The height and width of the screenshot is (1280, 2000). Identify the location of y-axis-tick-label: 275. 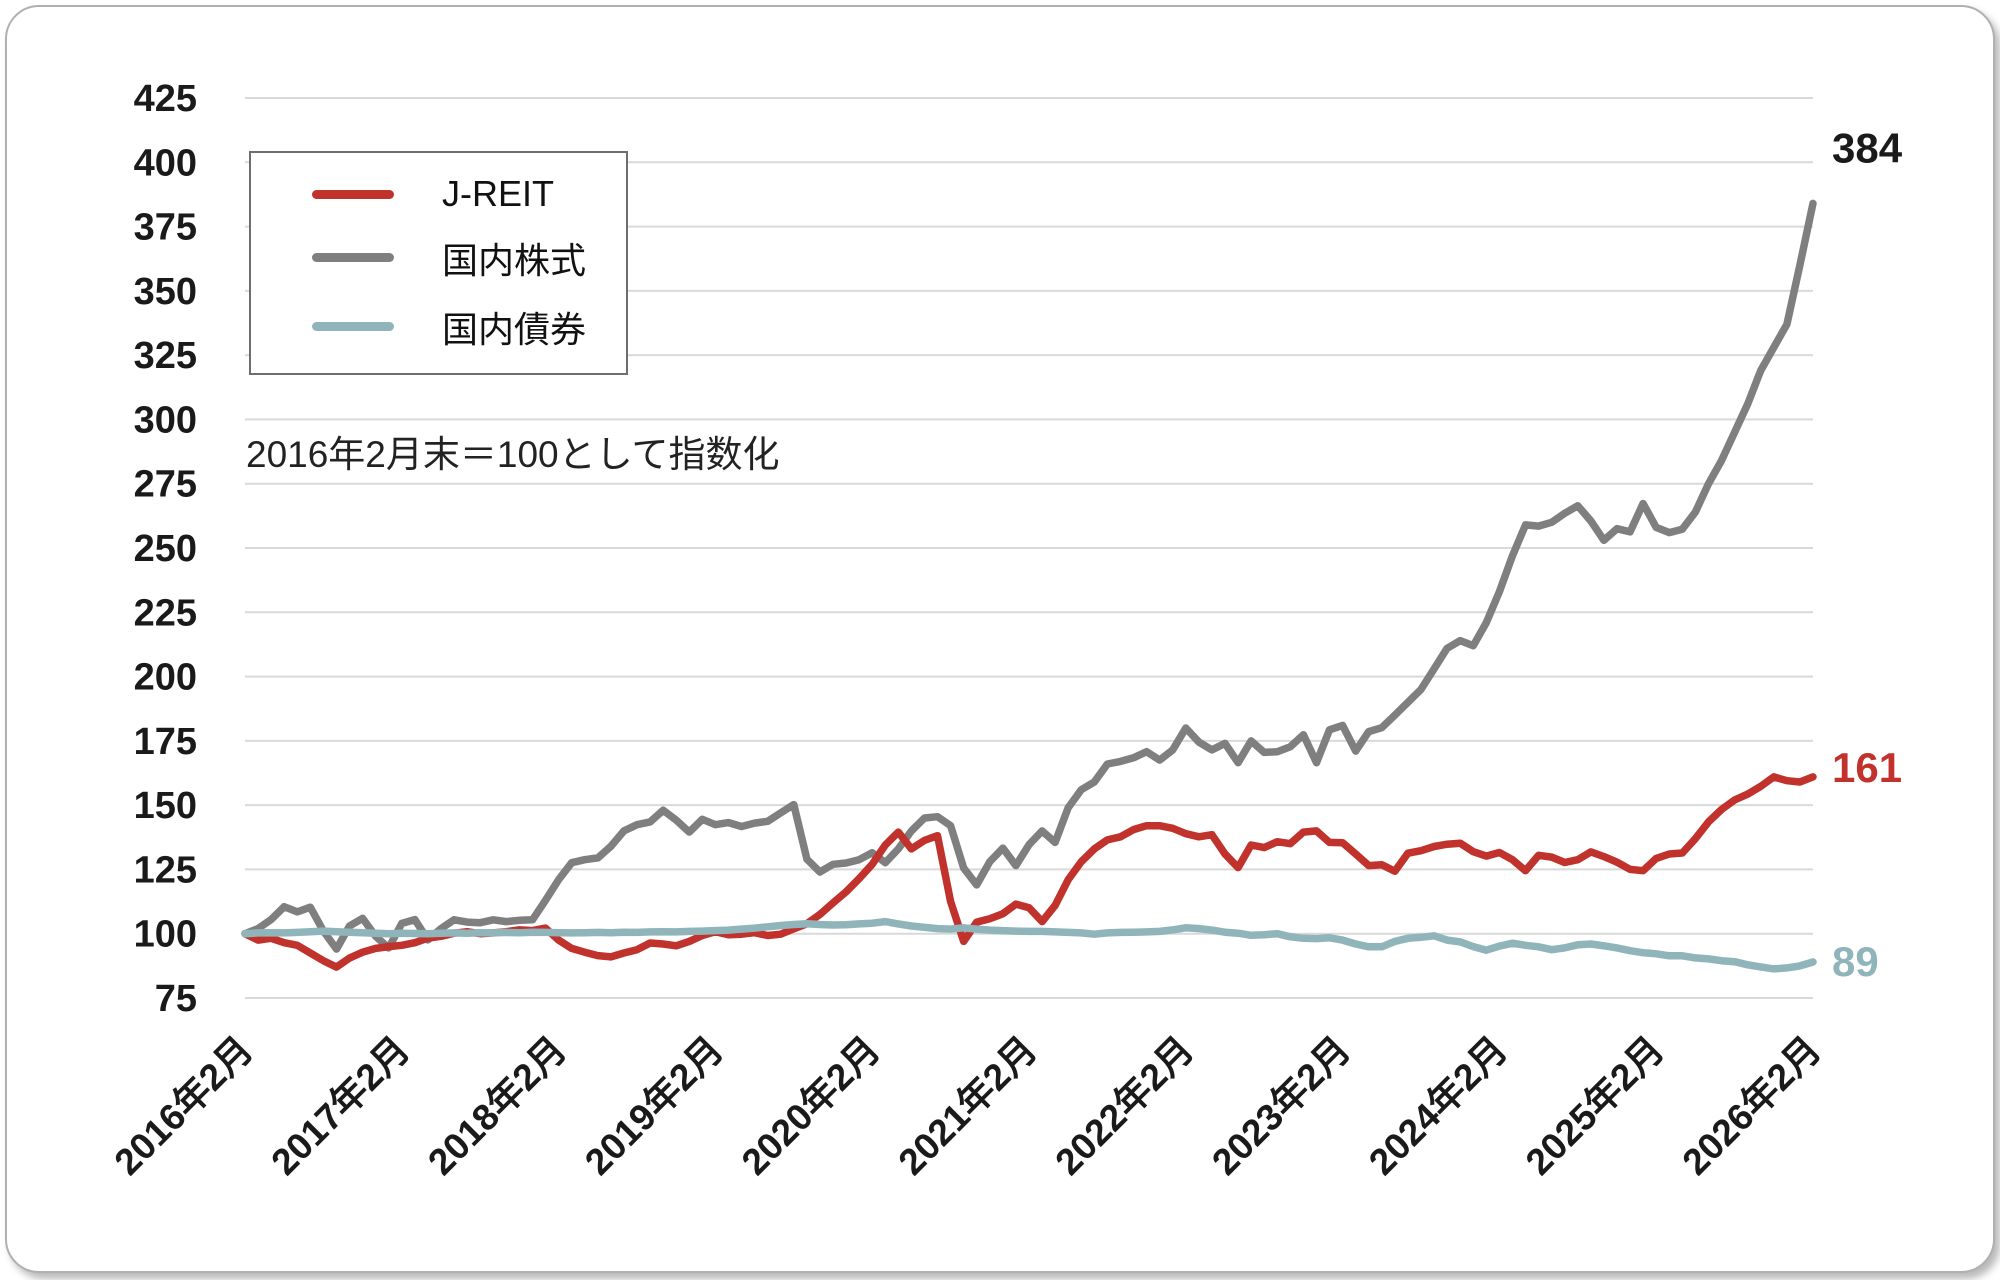
(165, 485).